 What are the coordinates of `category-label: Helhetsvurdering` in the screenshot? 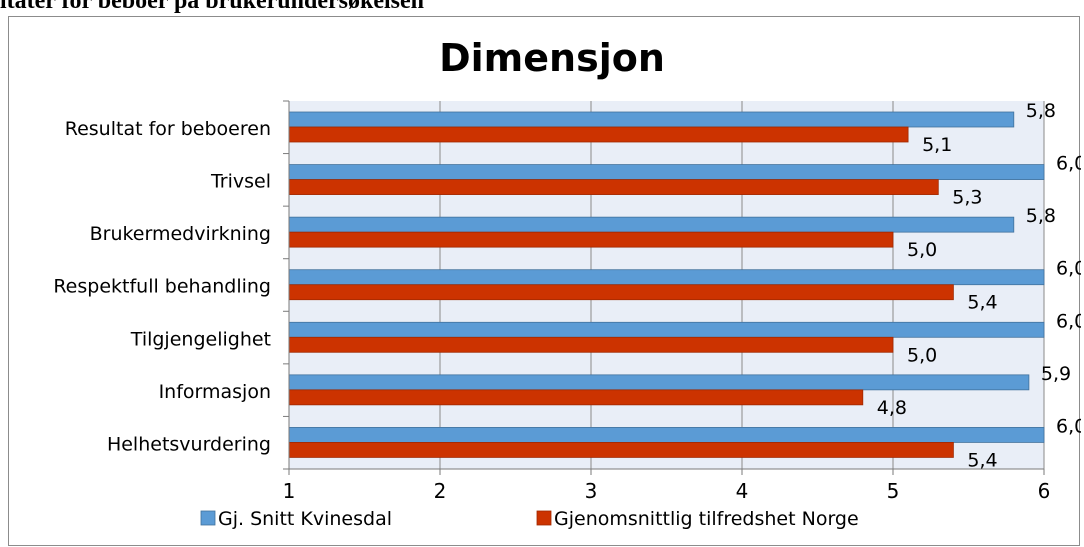 It's located at (189, 444).